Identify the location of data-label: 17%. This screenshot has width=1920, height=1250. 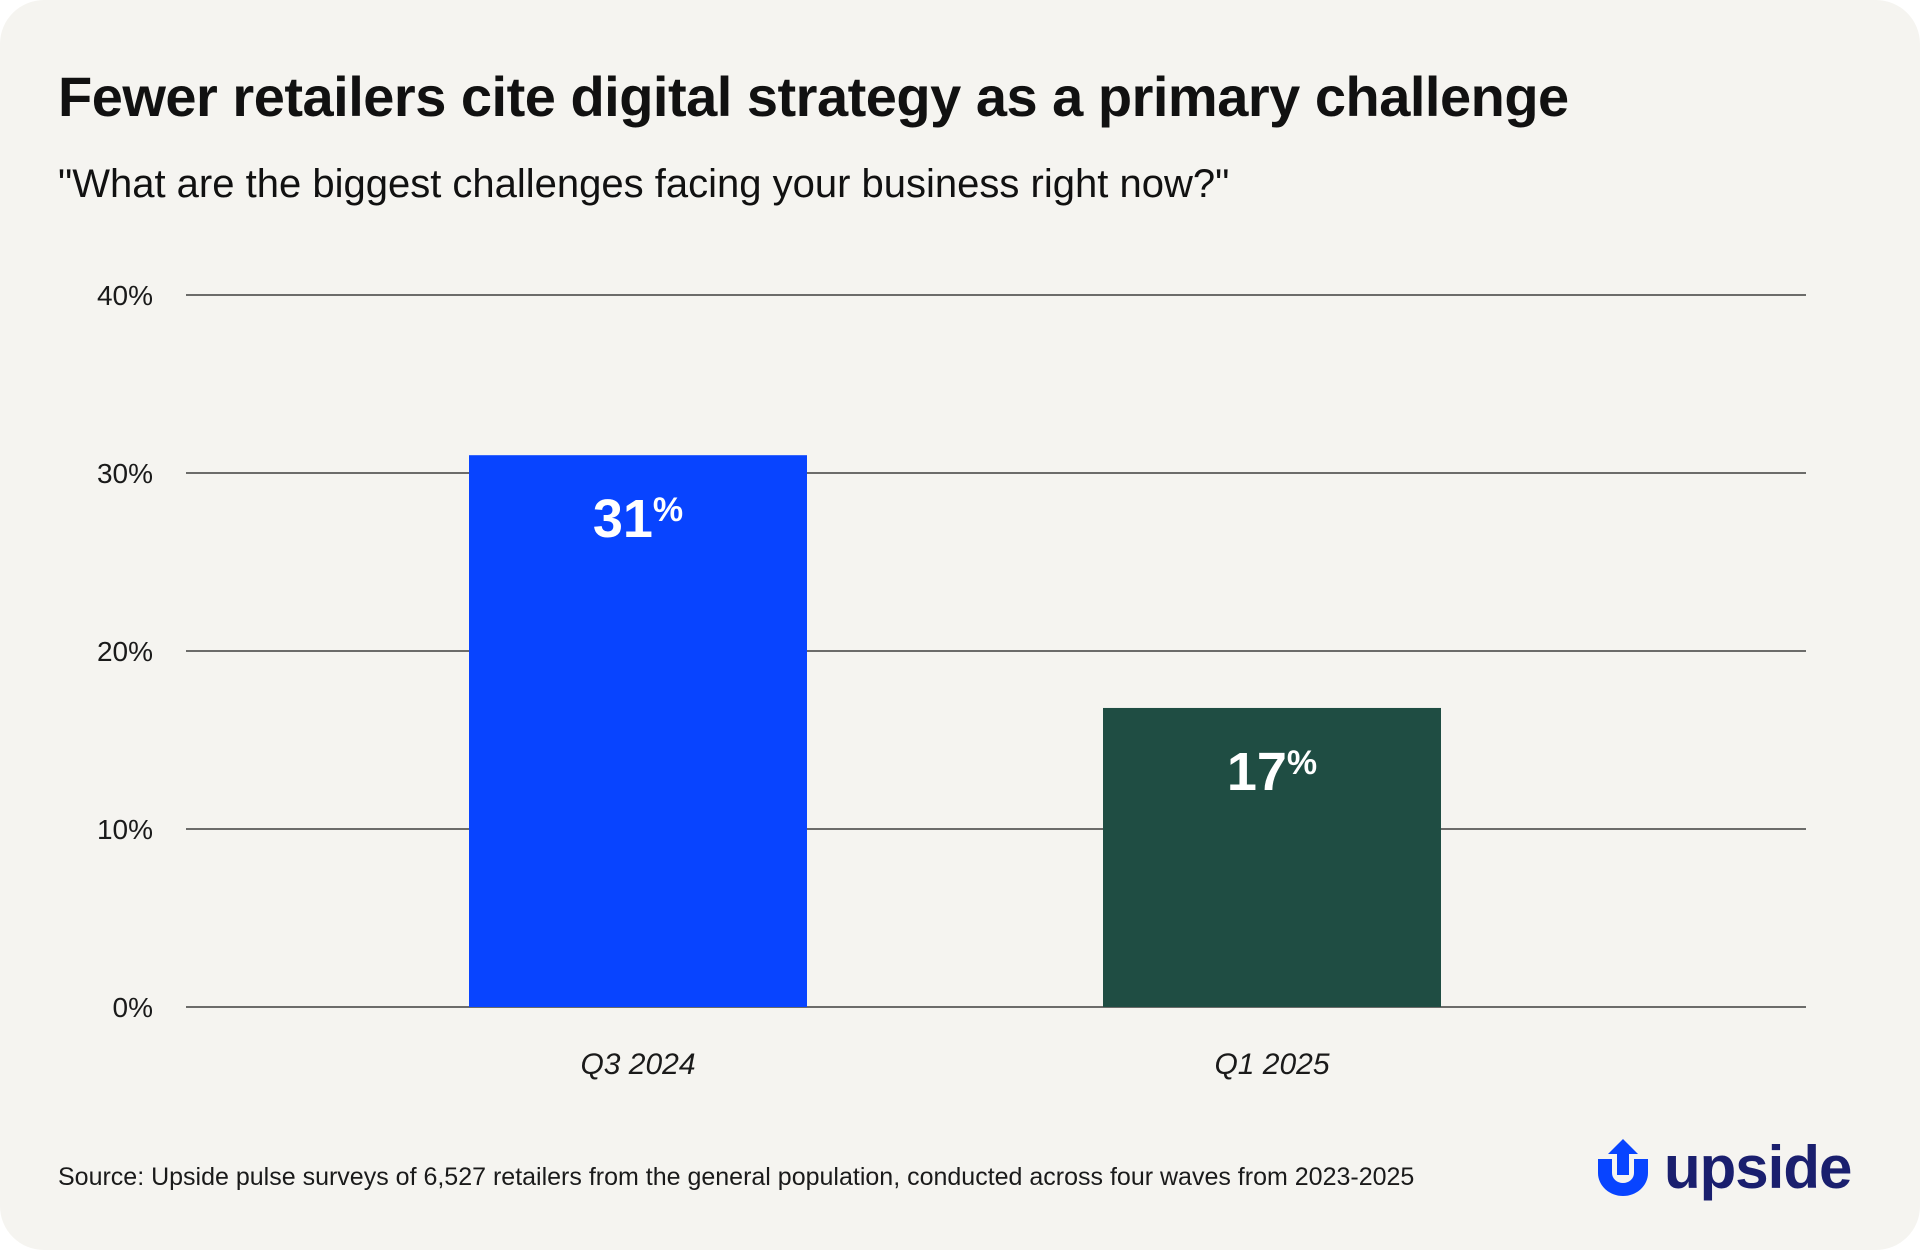
(1272, 772).